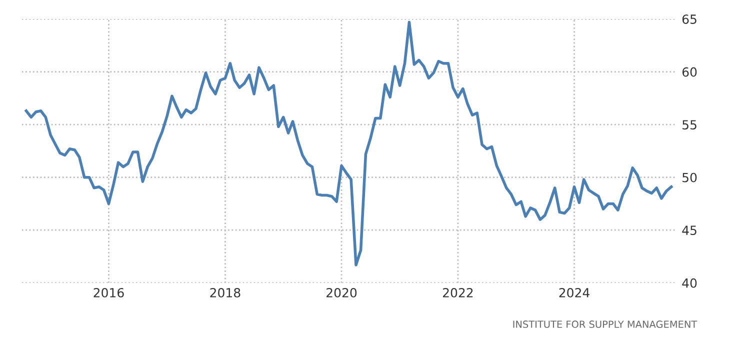 This screenshot has height=340, width=730. Describe the element at coordinates (109, 293) in the screenshot. I see `x-tick-label: 2016` at that location.